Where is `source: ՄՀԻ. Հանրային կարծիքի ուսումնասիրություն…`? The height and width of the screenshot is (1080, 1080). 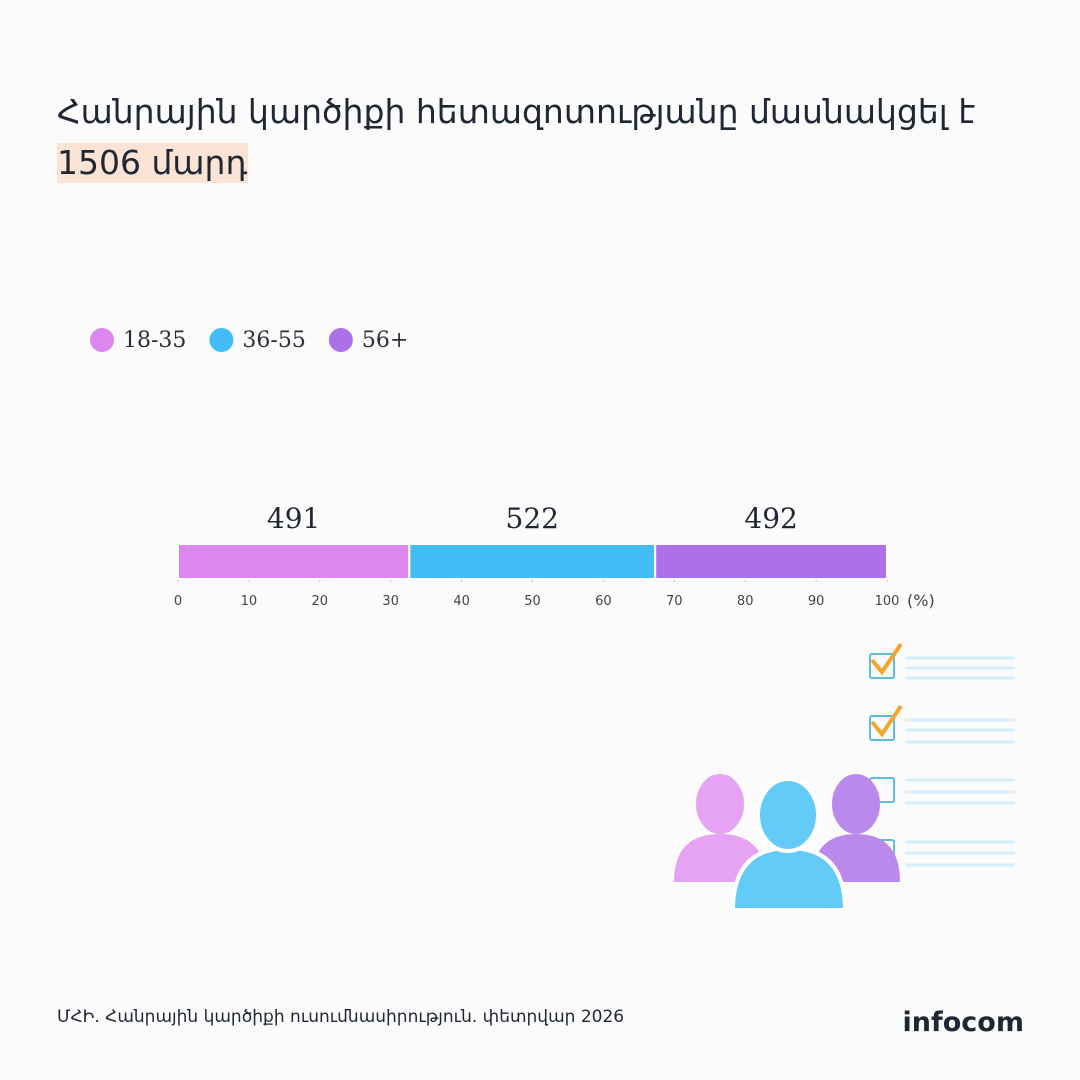
source: ՄՀԻ. Հանրային կարծիքի ուսումնասիրություն… is located at coordinates (340, 1017).